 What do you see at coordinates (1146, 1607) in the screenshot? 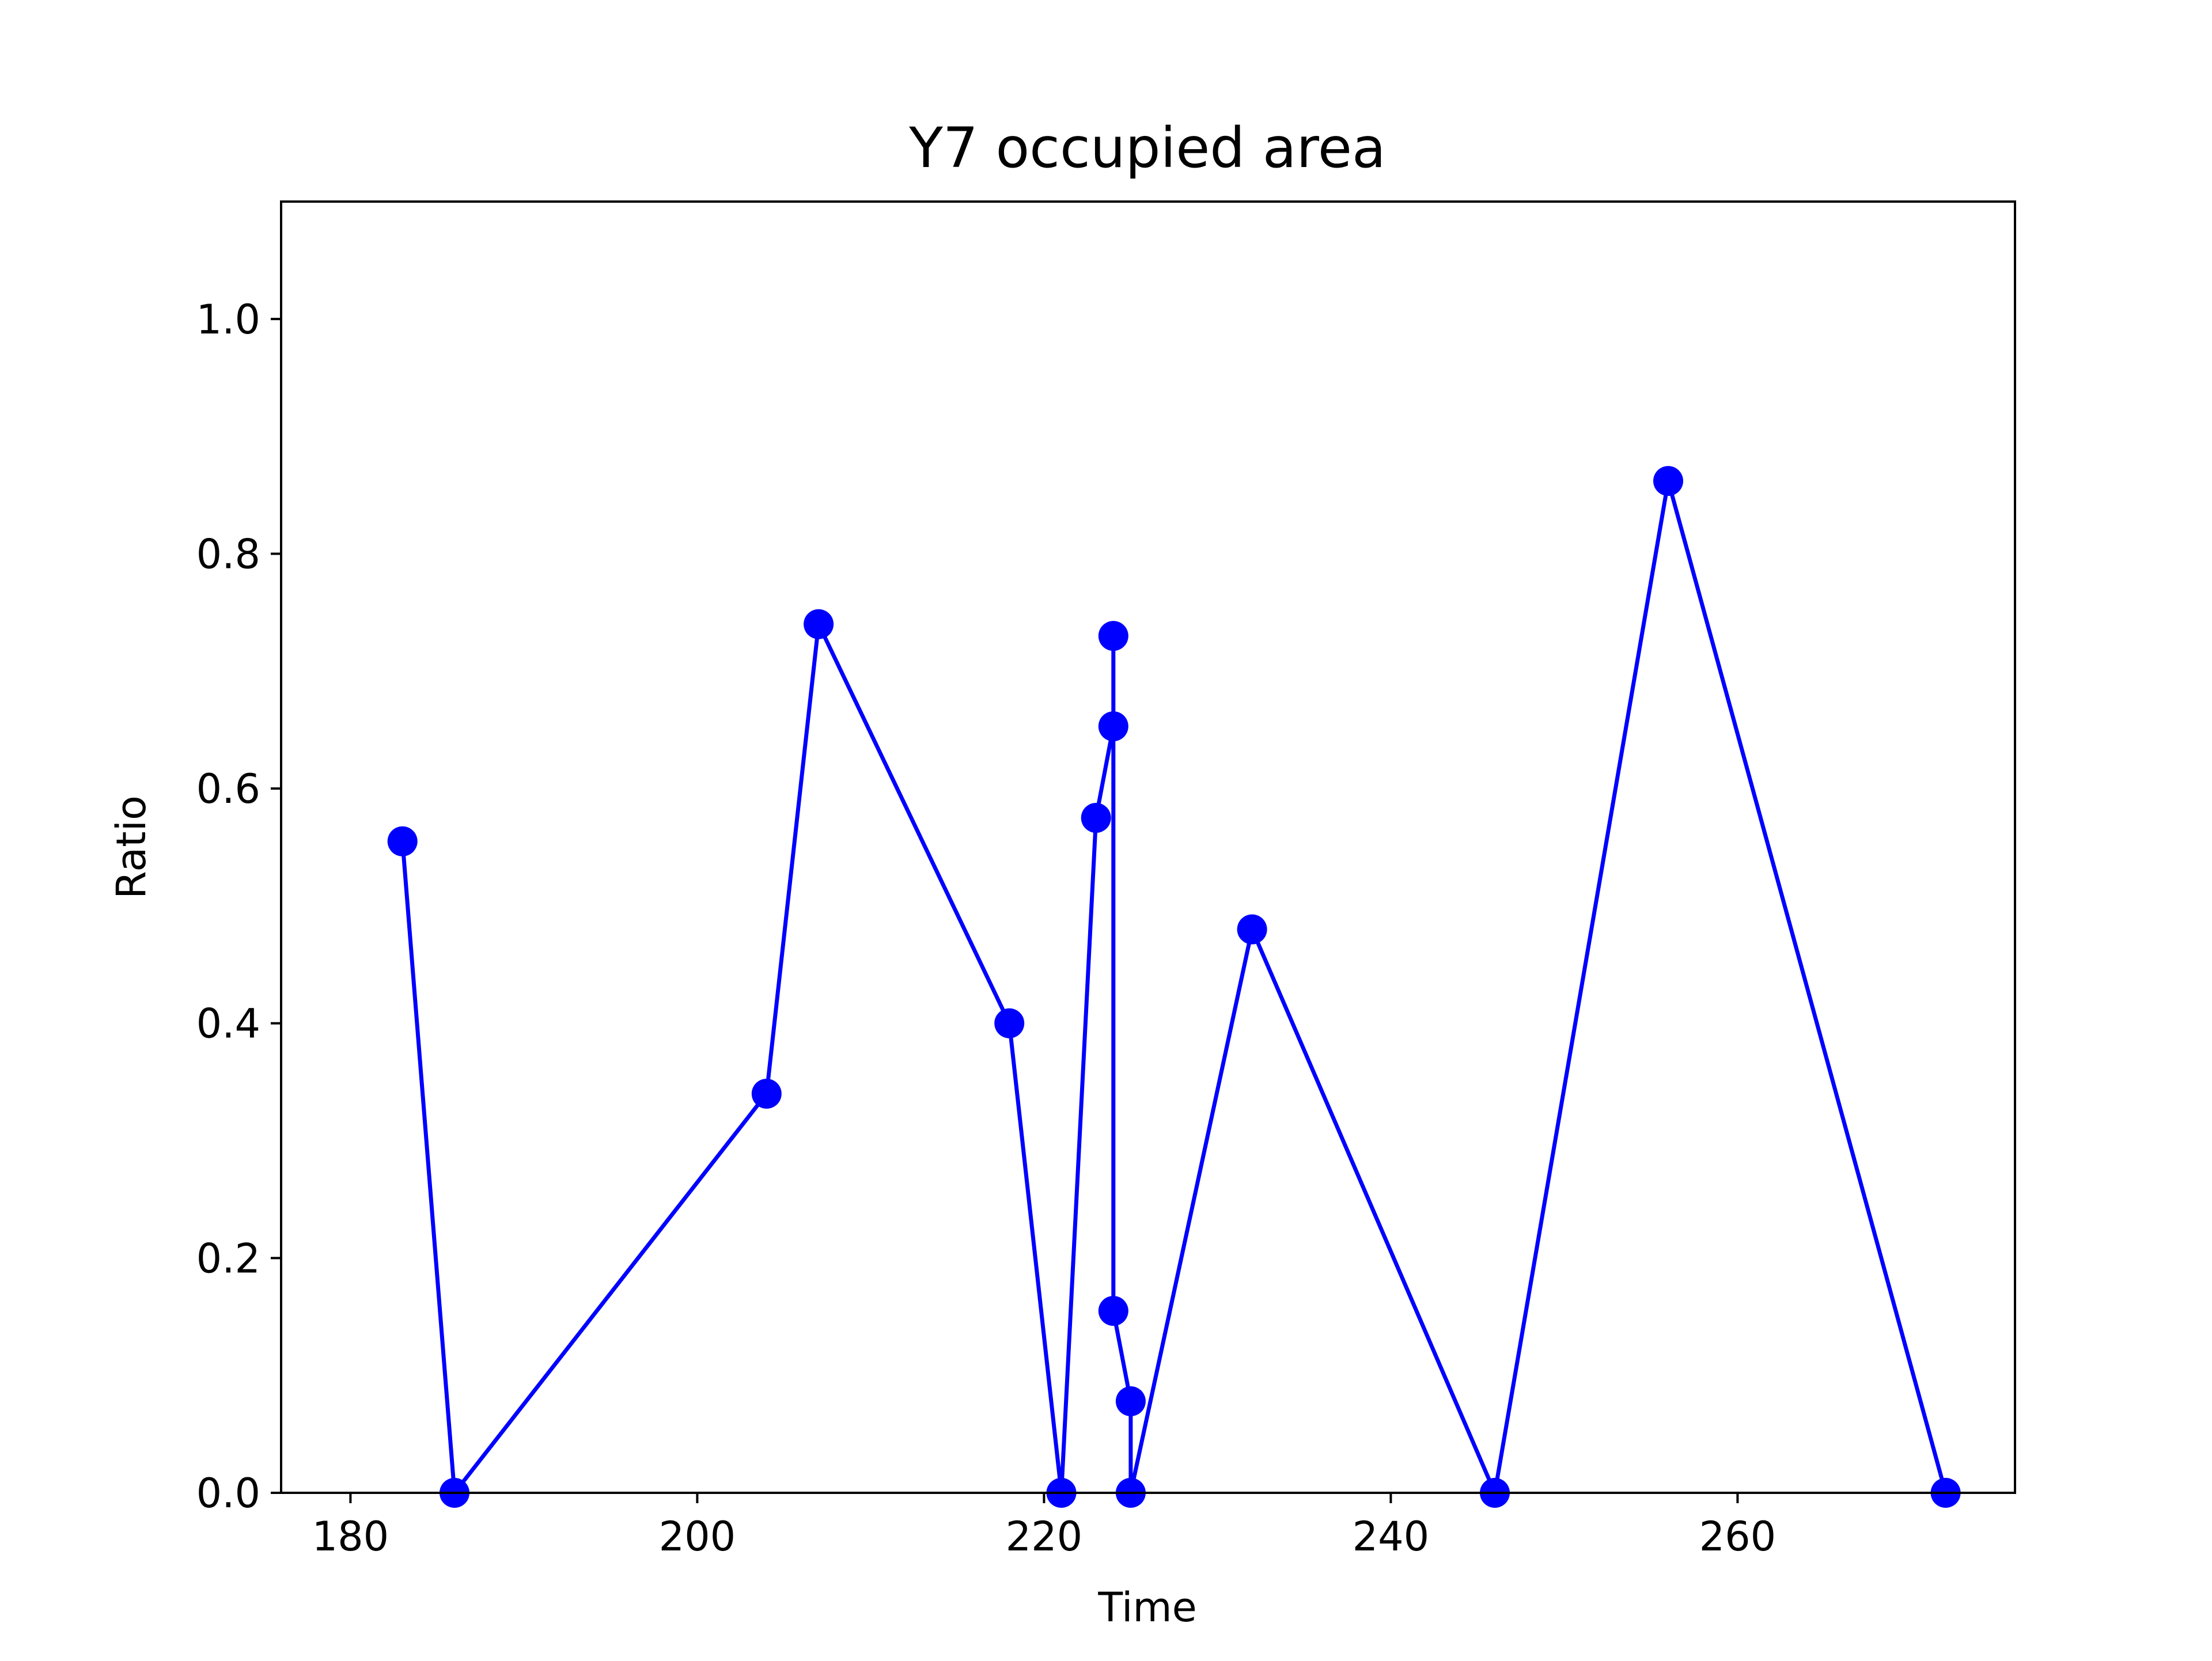
I see `x-axis-label: Time` at bounding box center [1146, 1607].